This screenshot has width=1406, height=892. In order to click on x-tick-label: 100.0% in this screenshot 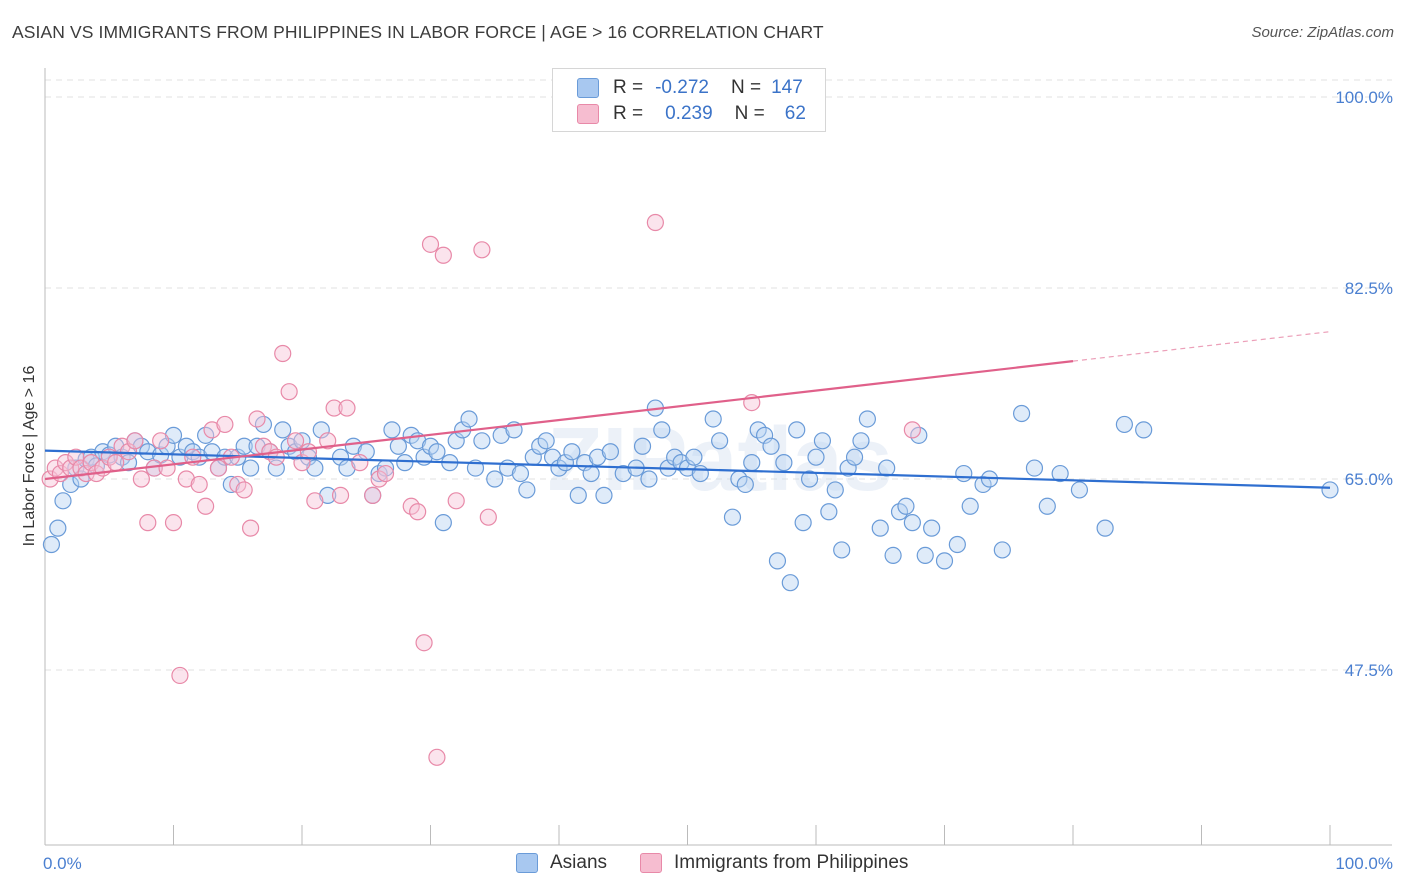, I will do `click(1364, 863)`.